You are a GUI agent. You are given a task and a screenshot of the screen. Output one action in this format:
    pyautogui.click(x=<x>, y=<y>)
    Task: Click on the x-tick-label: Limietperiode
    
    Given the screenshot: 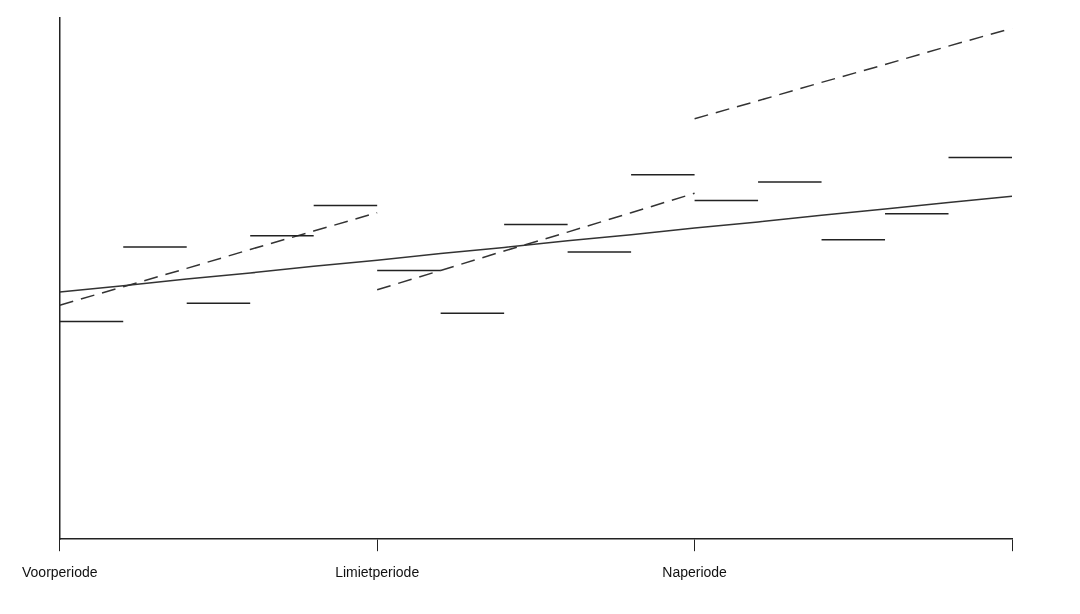 What is the action you would take?
    pyautogui.click(x=377, y=572)
    